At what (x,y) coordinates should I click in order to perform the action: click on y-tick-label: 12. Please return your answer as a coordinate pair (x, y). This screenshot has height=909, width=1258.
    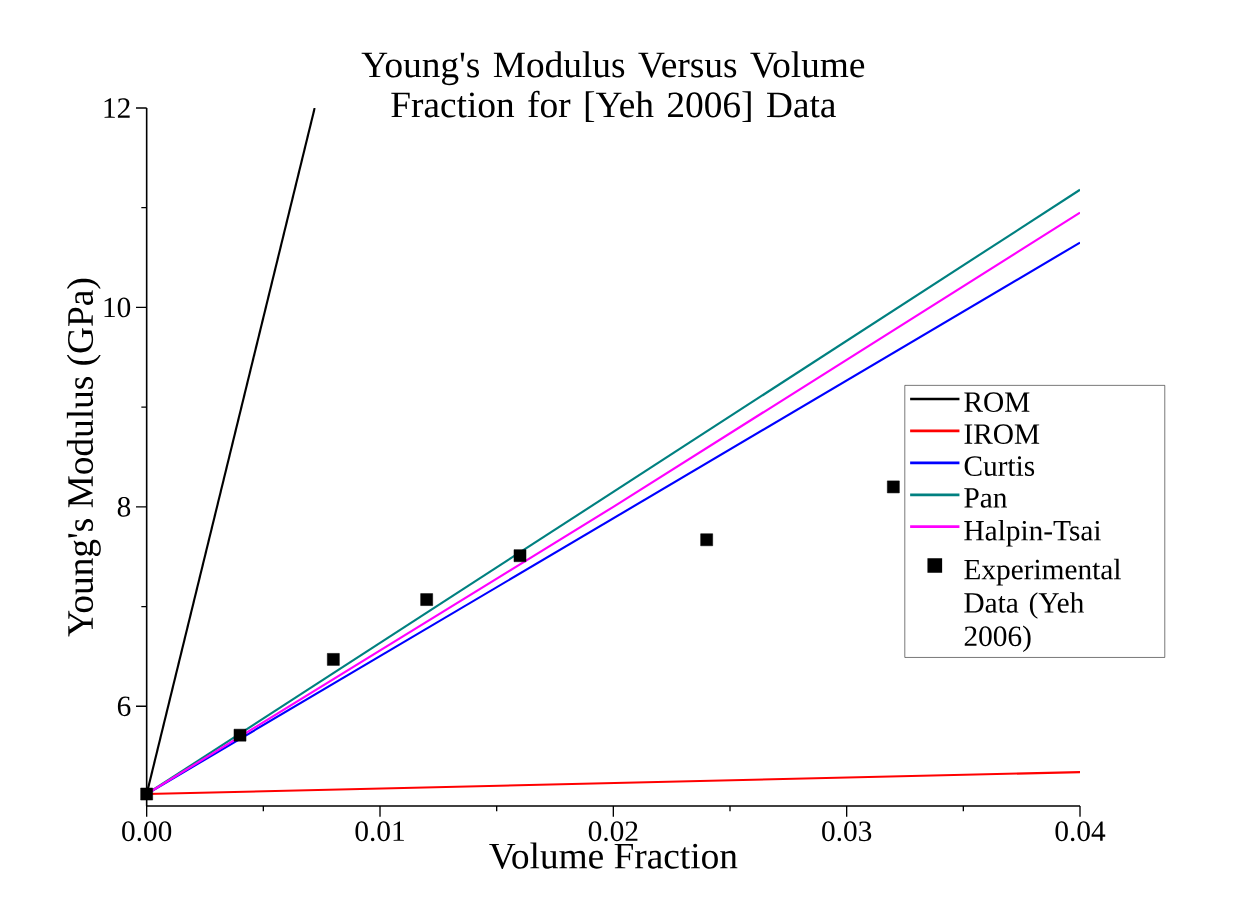
    Looking at the image, I should click on (117, 108).